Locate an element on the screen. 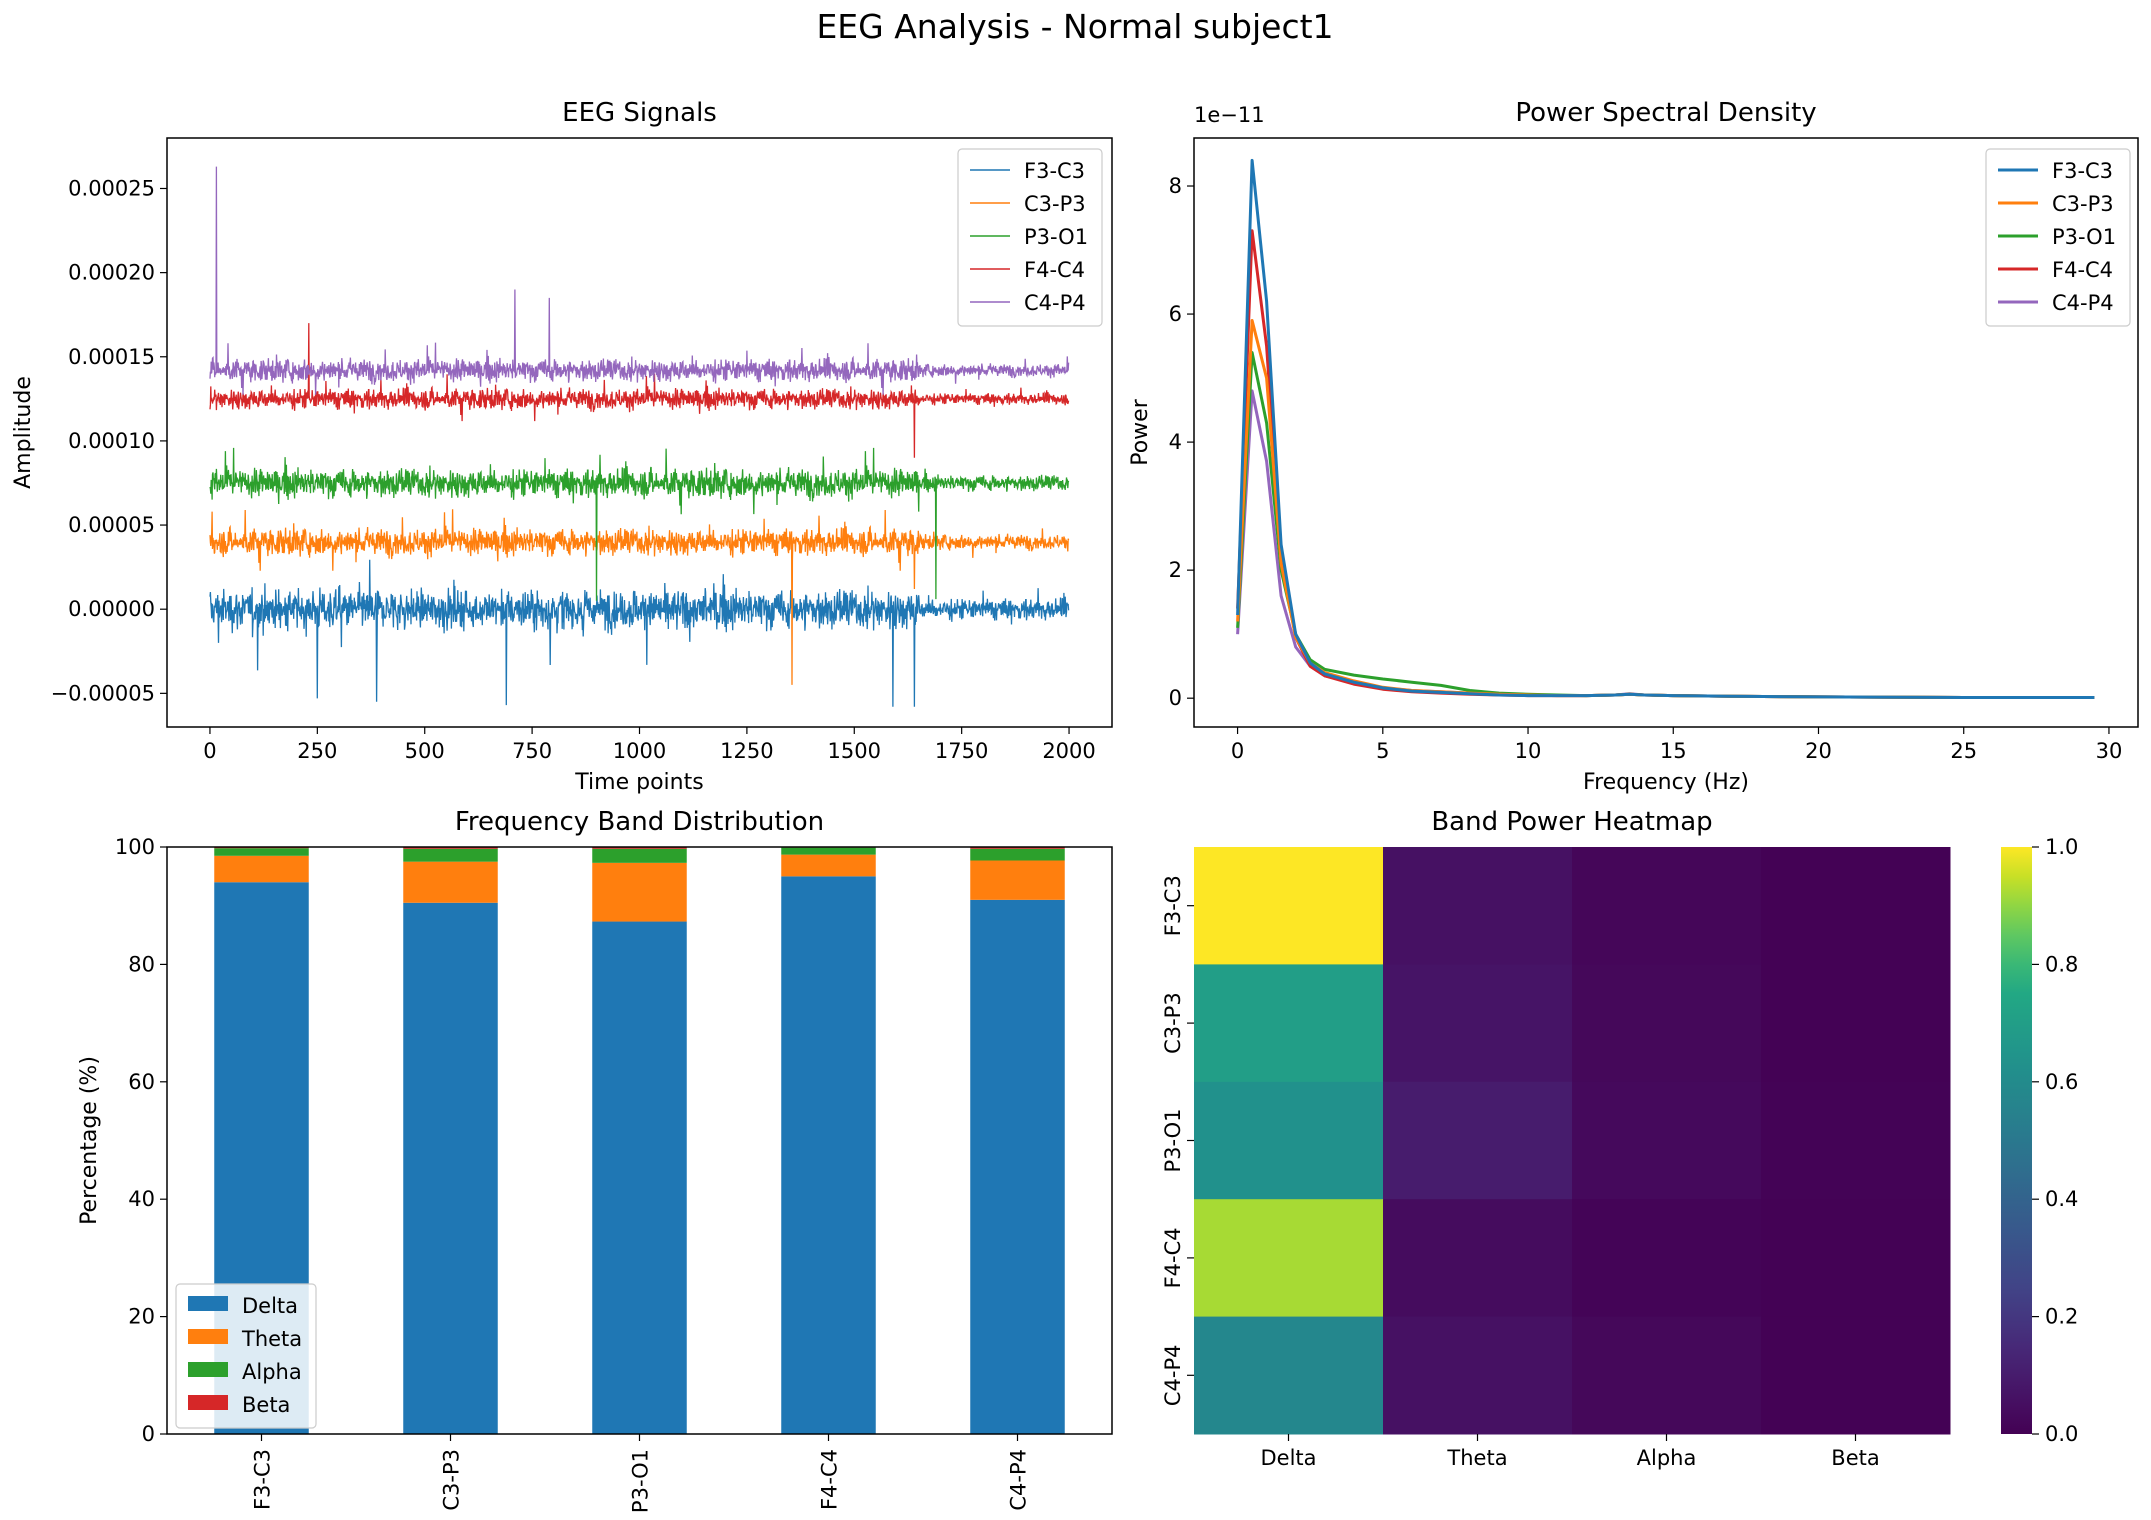  heatmap-cell-c3-p3-theta is located at coordinates (1478, 1023).